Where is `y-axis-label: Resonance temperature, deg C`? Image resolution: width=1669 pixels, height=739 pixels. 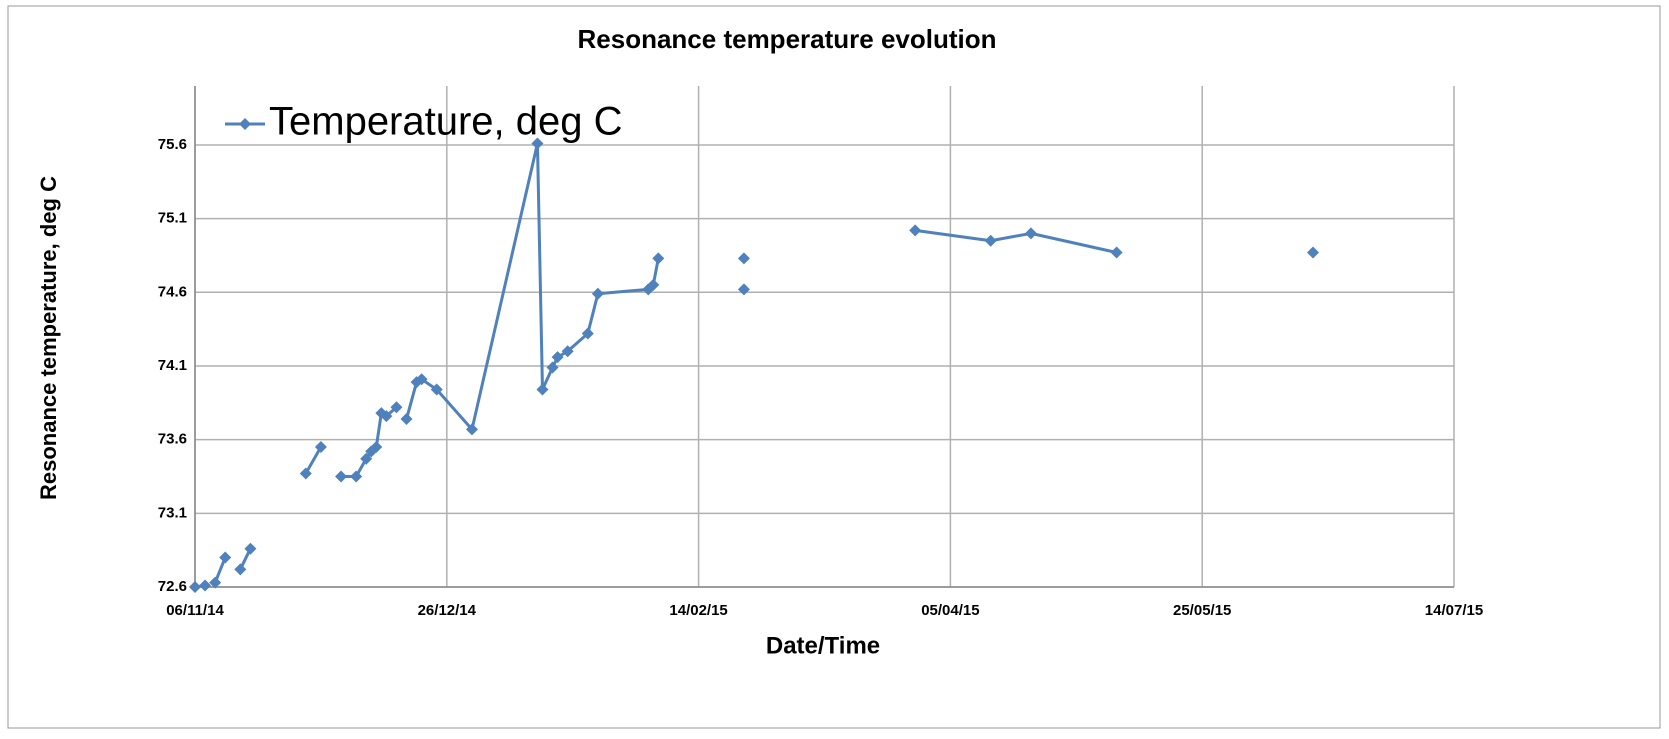
y-axis-label: Resonance temperature, deg C is located at coordinates (48, 338).